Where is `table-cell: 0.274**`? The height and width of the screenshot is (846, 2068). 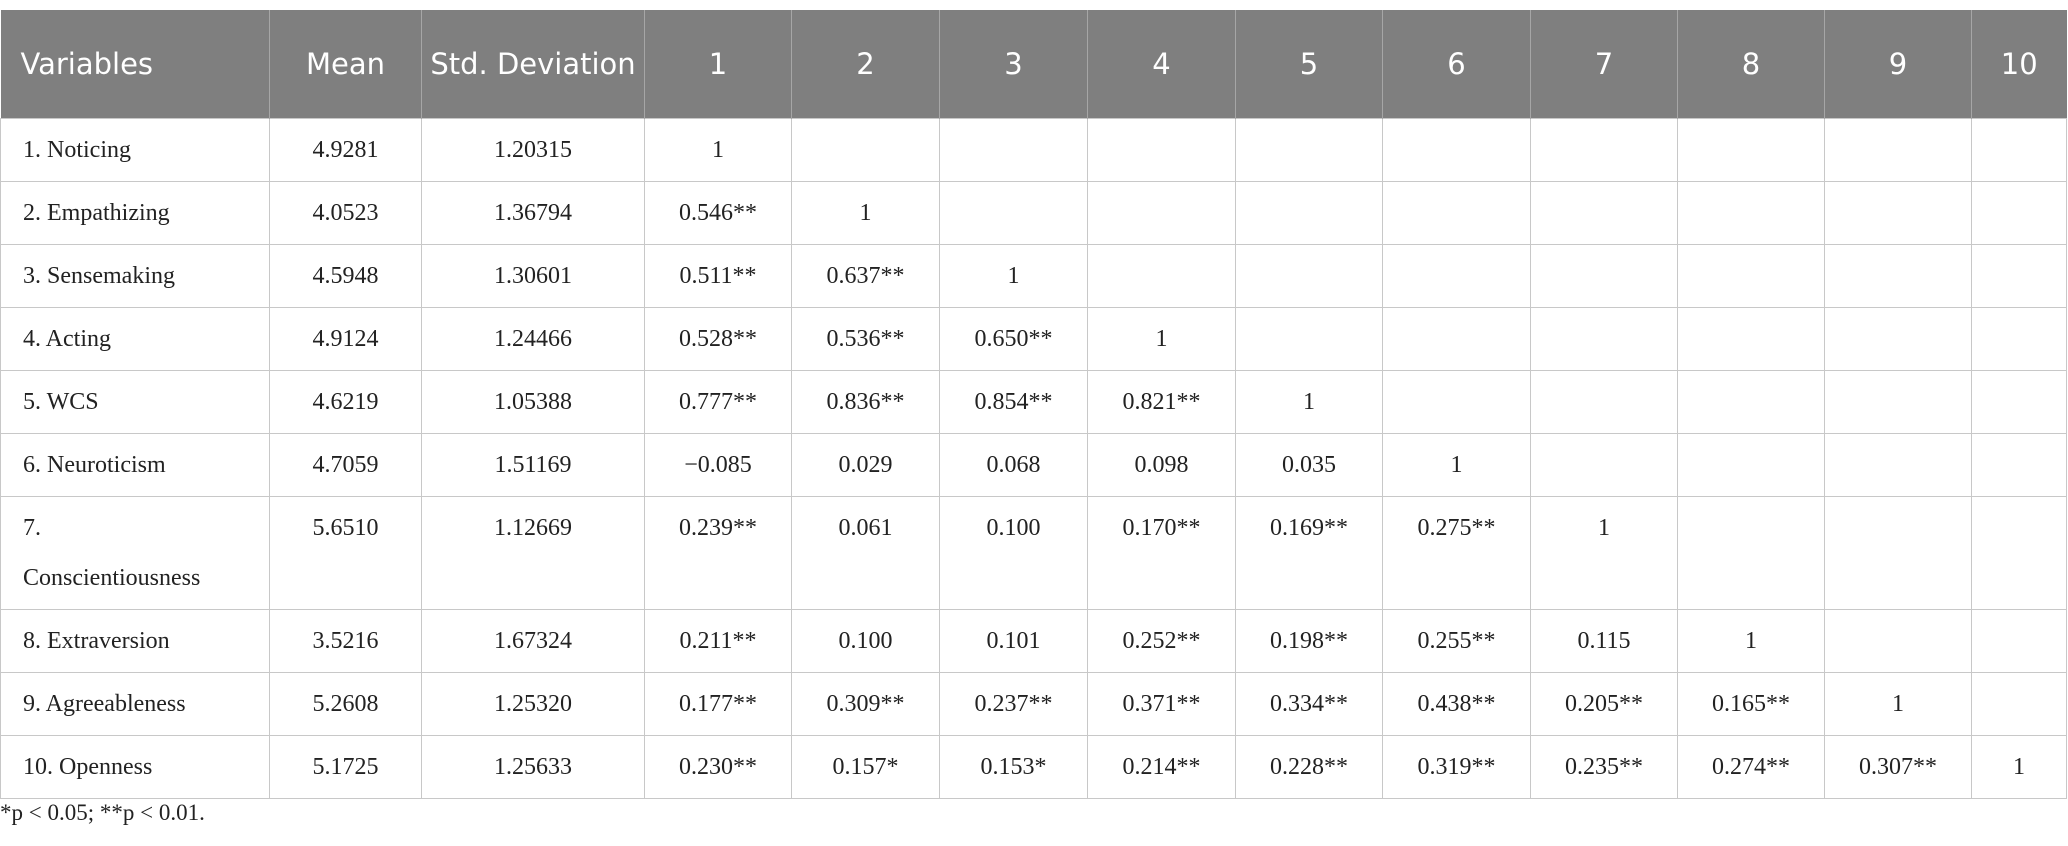
table-cell: 0.274** is located at coordinates (1751, 767).